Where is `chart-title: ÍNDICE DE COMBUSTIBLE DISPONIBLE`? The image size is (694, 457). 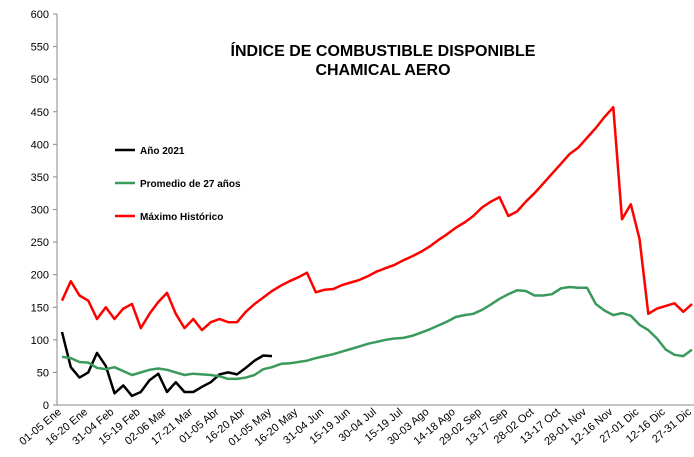
chart-title: ÍNDICE DE COMBUSTIBLE DISPONIBLE is located at coordinates (383, 50).